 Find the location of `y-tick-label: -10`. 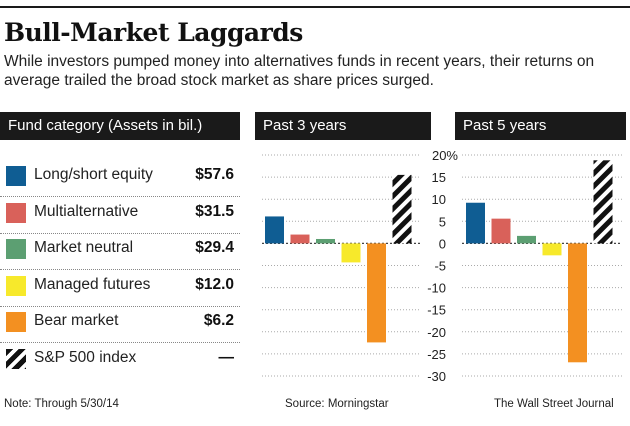

y-tick-label: -10 is located at coordinates (436, 288).